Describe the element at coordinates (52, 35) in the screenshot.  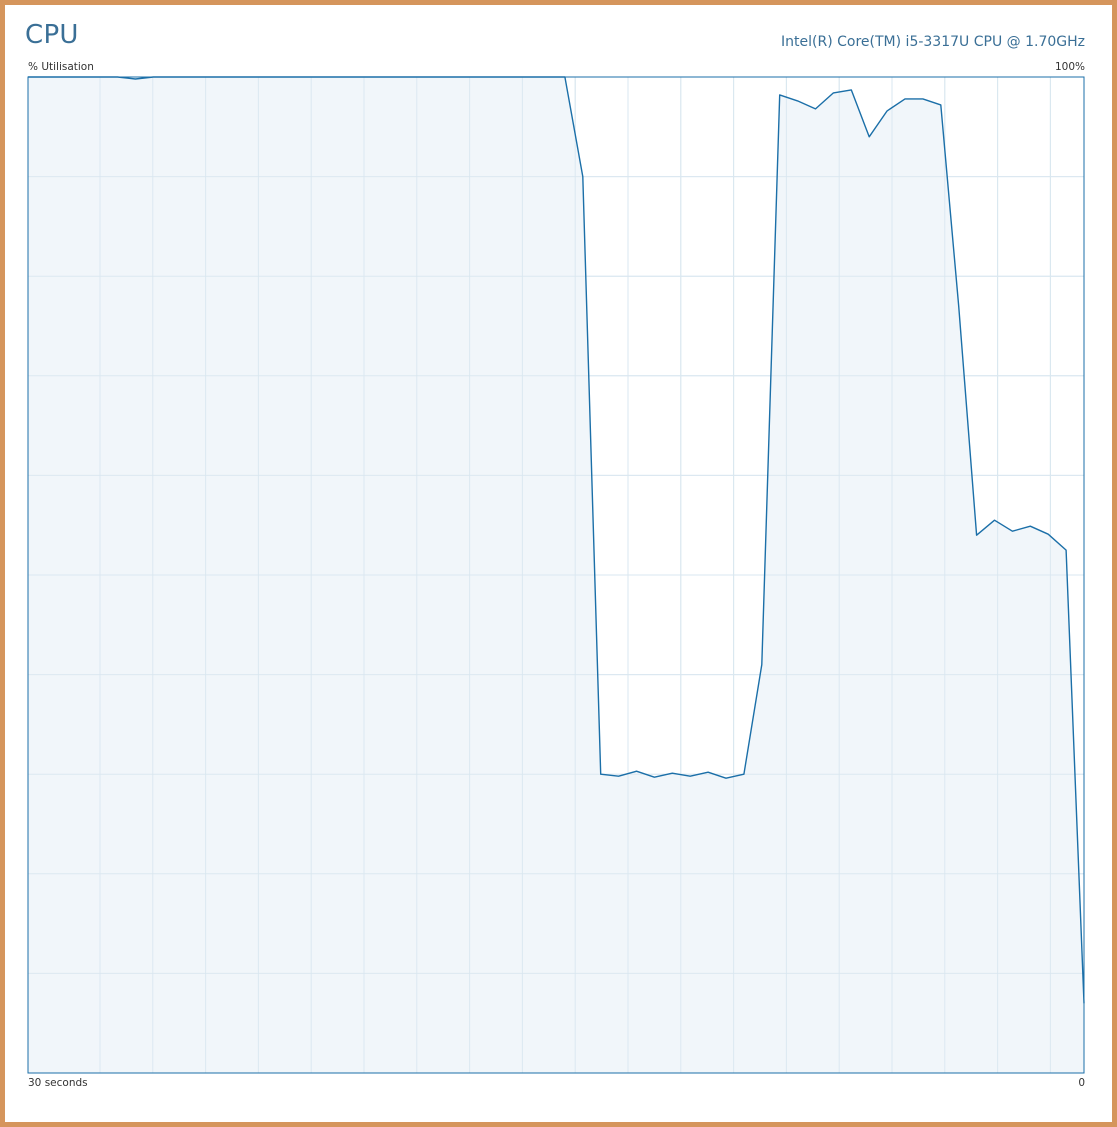
I see `page-title: CPU` at that location.